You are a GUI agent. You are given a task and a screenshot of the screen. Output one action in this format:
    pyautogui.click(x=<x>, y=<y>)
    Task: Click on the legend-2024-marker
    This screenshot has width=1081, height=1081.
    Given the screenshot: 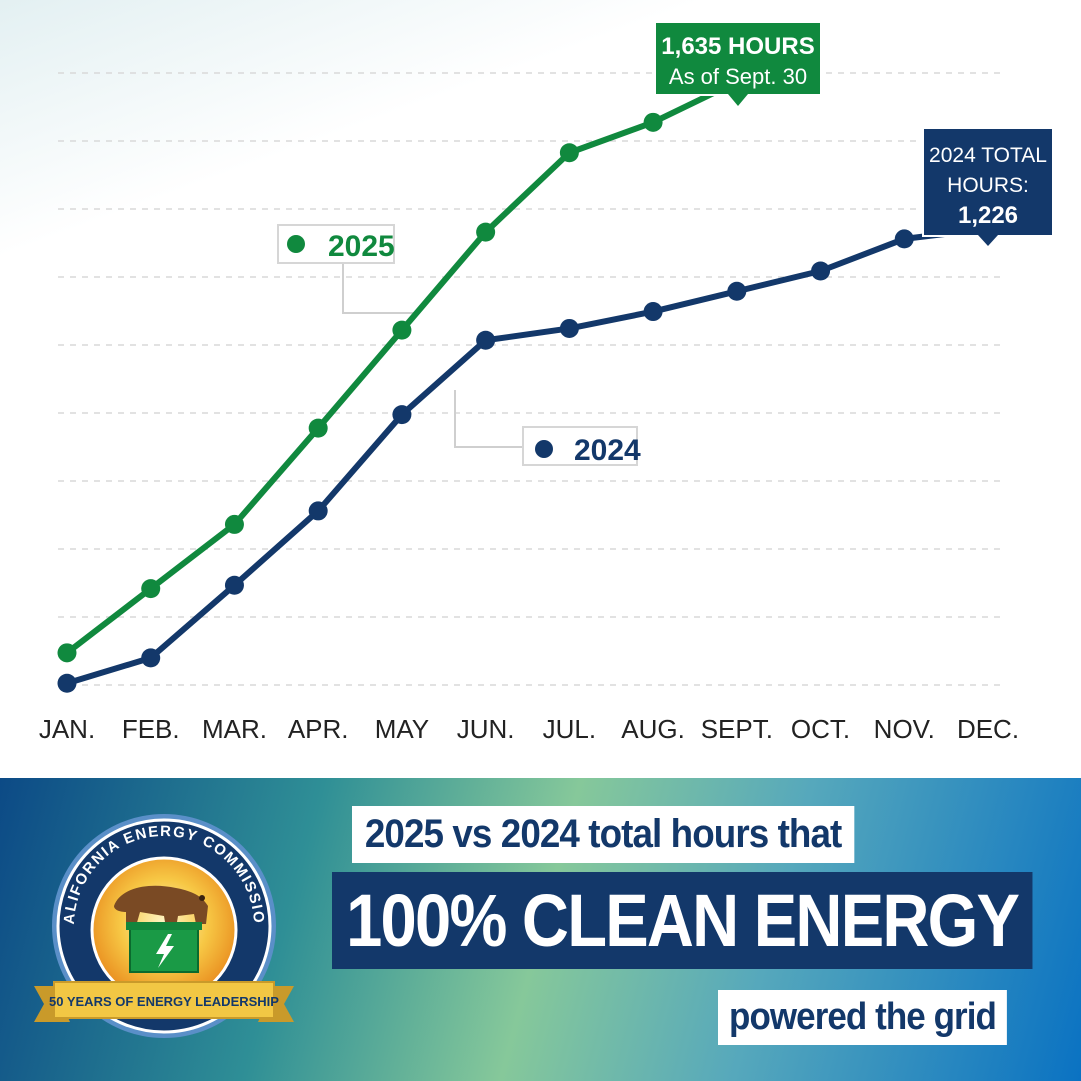 What is the action you would take?
    pyautogui.click(x=544, y=449)
    